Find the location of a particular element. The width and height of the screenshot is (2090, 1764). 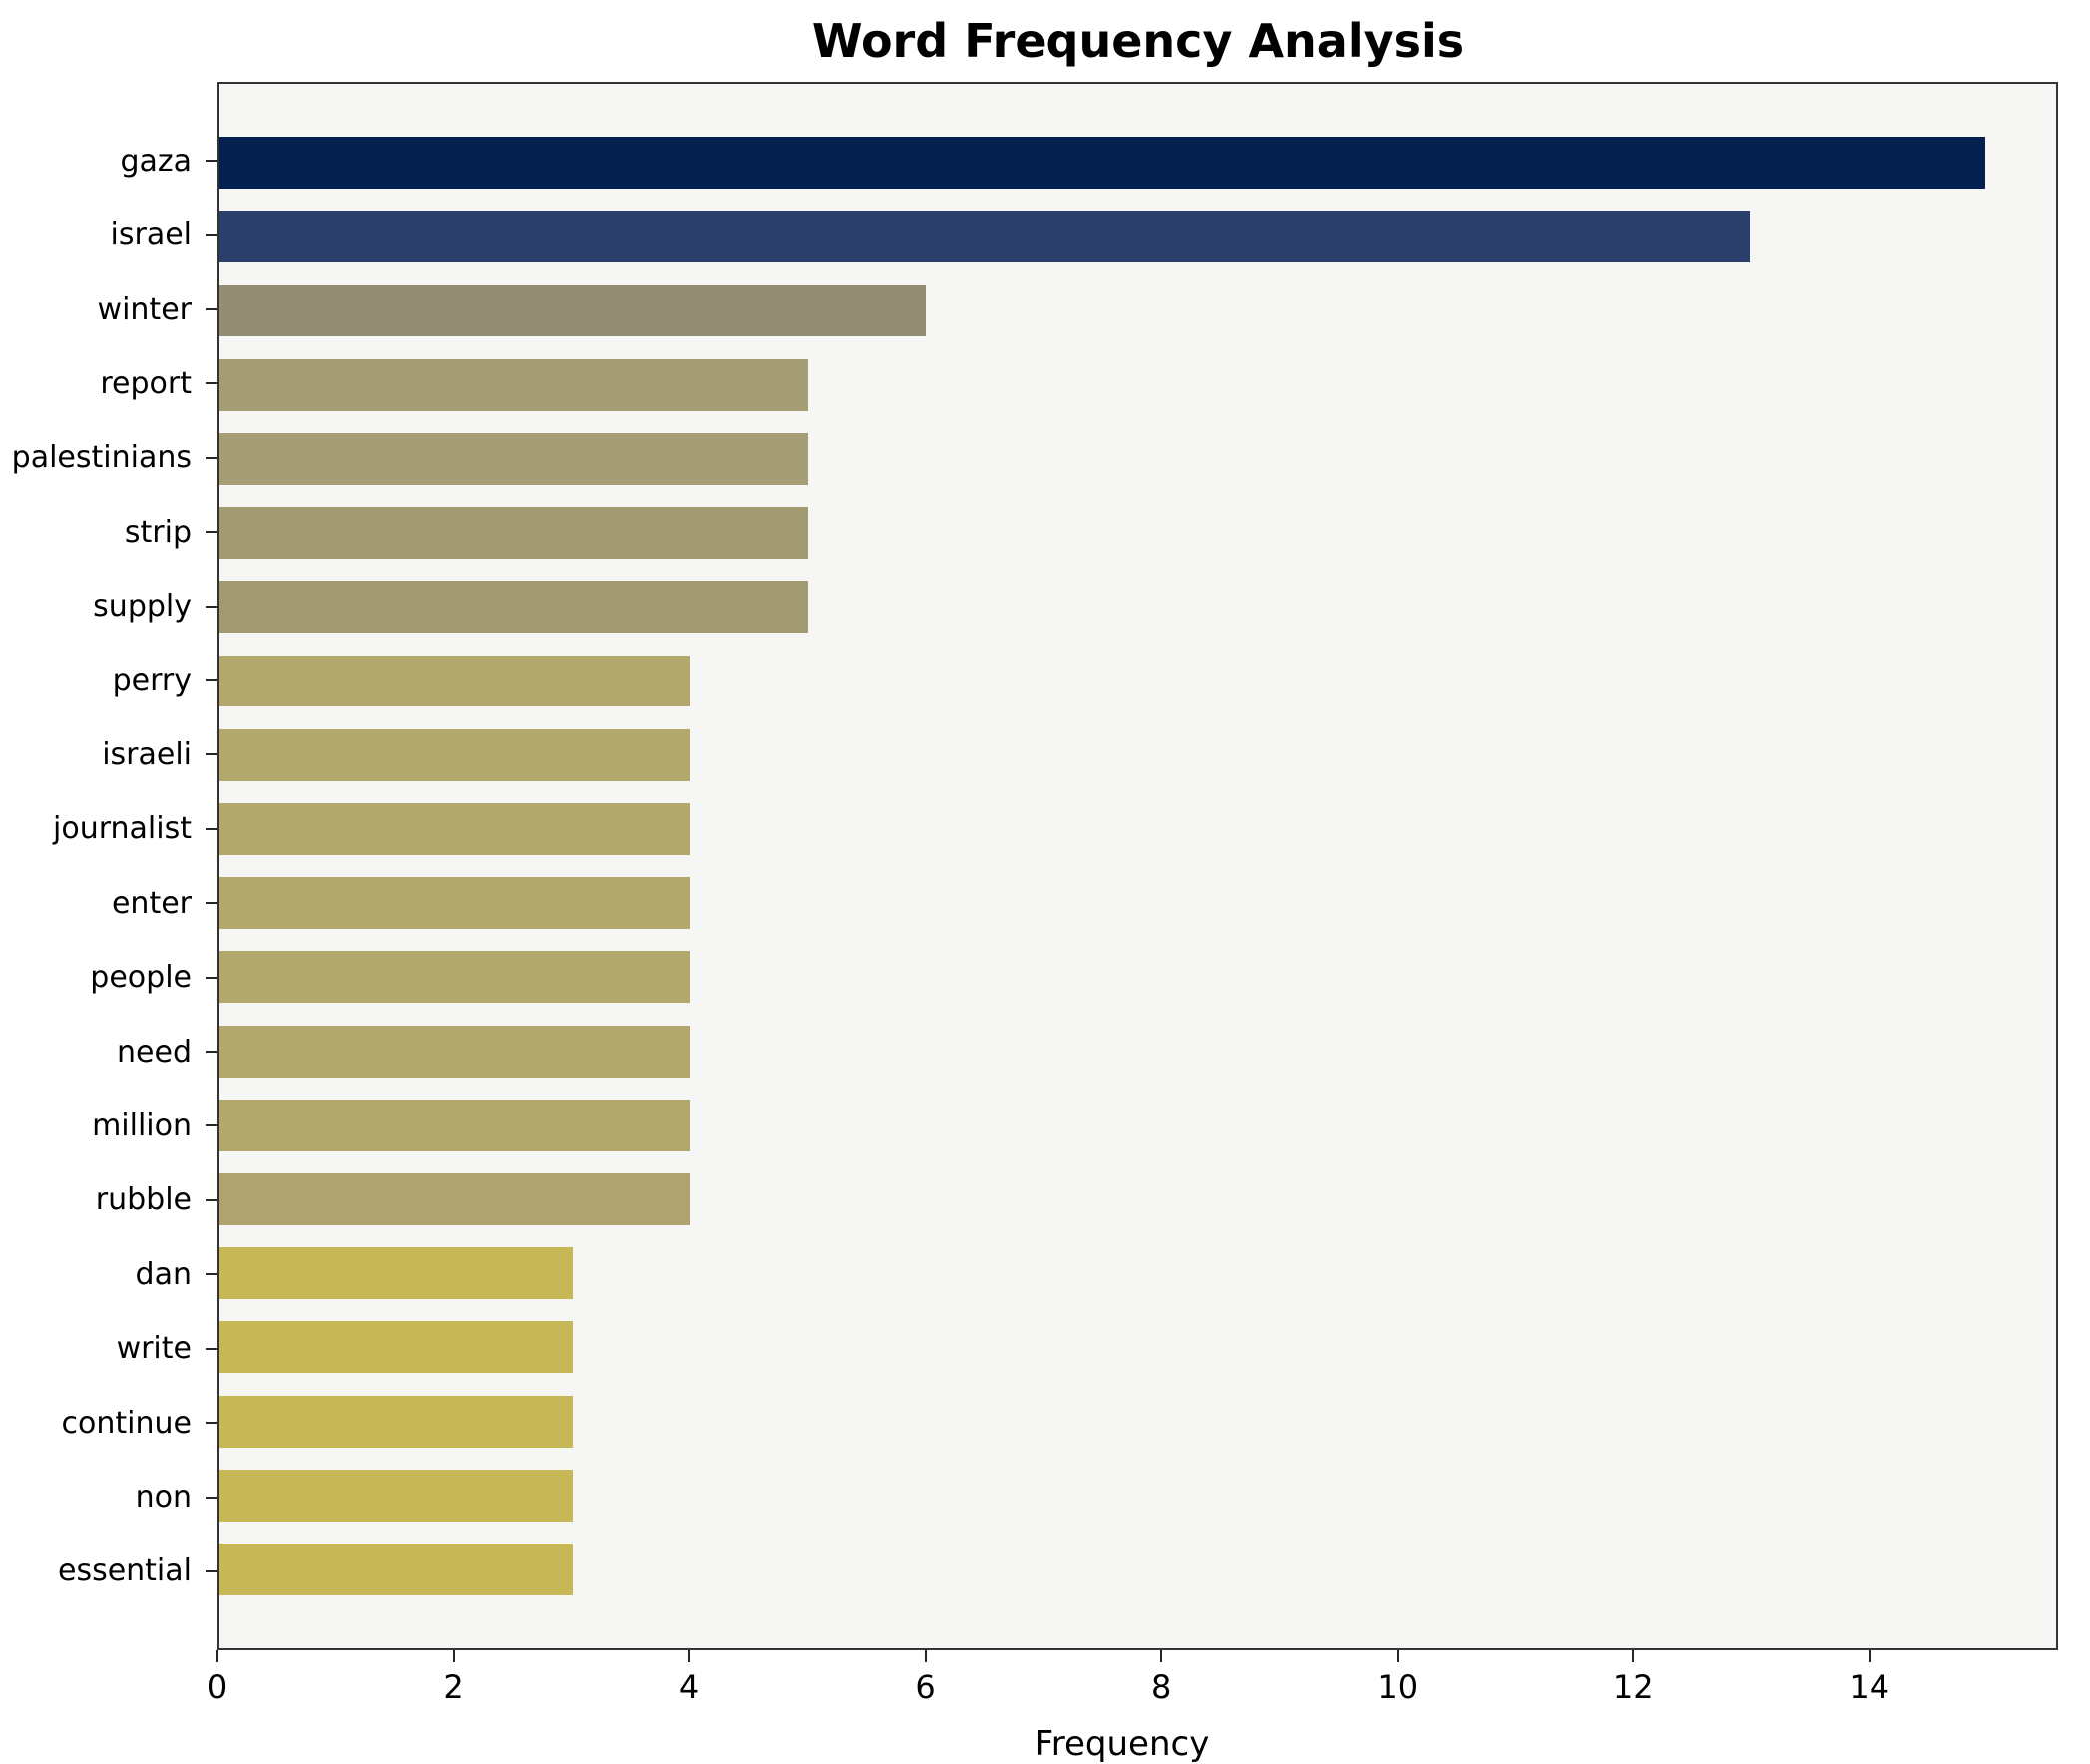

bar-need is located at coordinates (455, 1051).